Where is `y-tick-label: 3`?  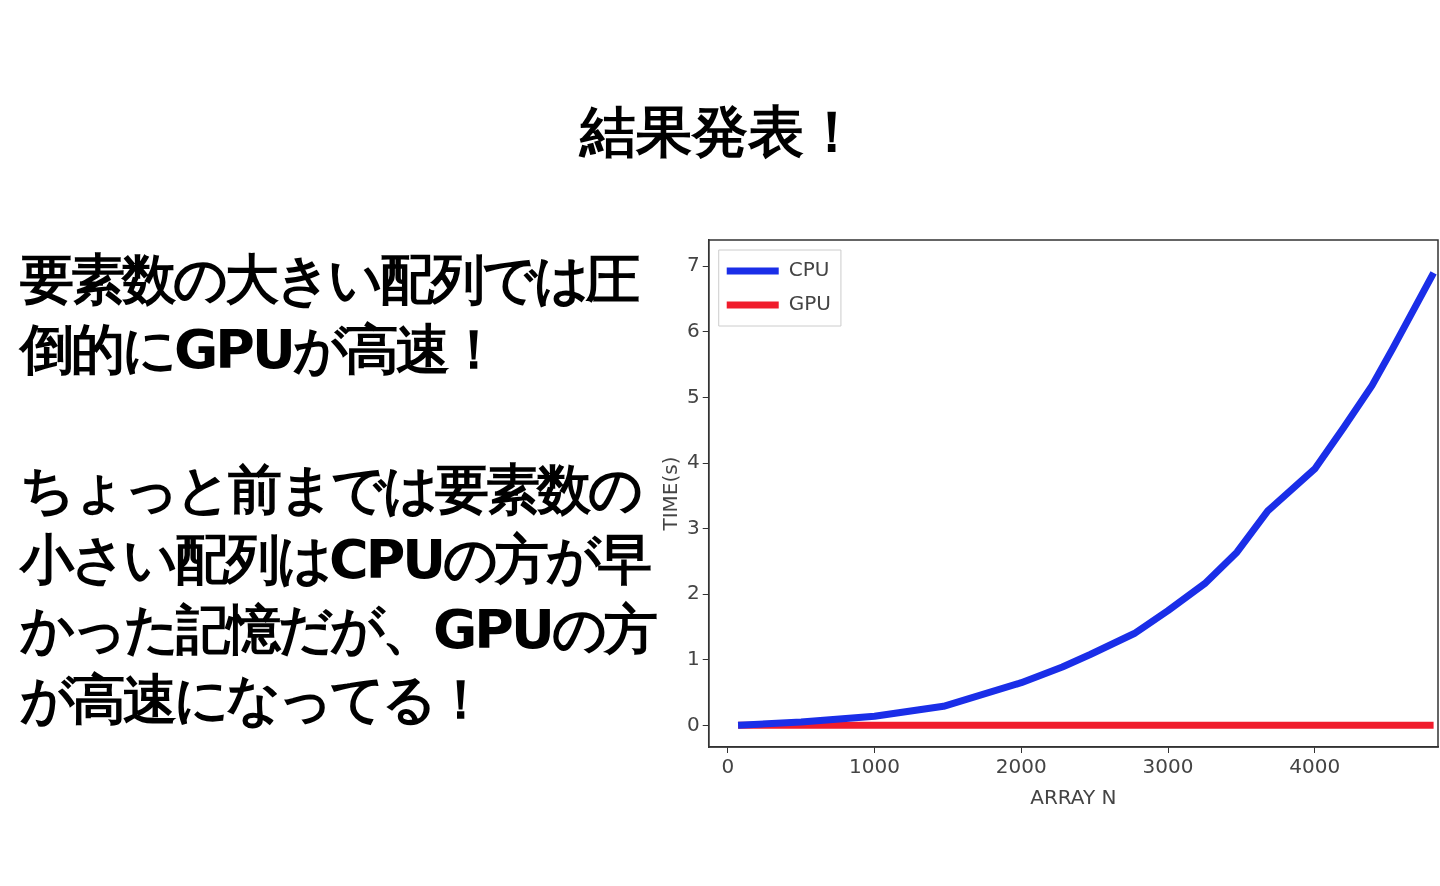 y-tick-label: 3 is located at coordinates (693, 526).